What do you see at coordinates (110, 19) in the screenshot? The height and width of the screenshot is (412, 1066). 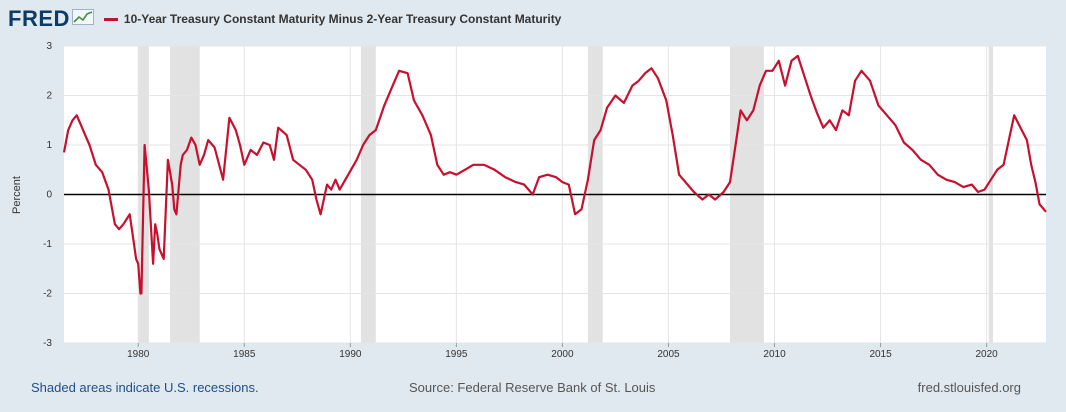 I see `legend-swatch` at bounding box center [110, 19].